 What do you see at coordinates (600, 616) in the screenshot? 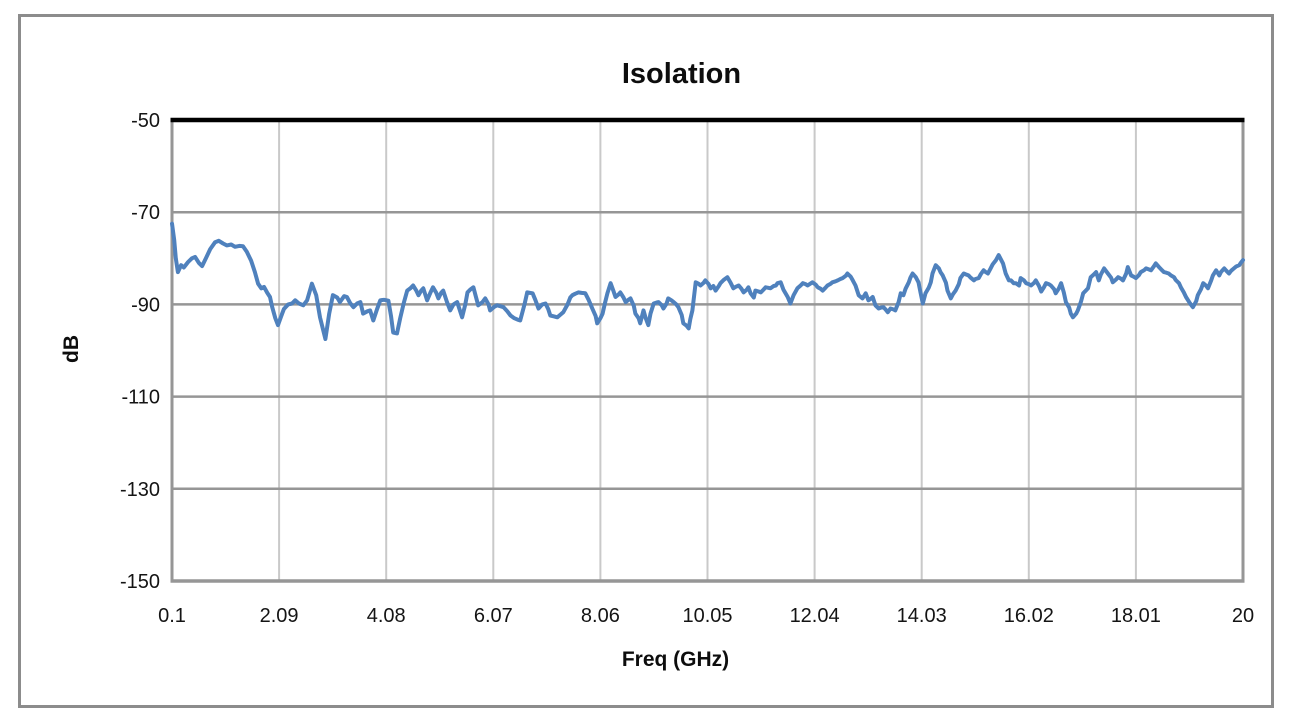
I see `x-tick-label: 8.06` at bounding box center [600, 616].